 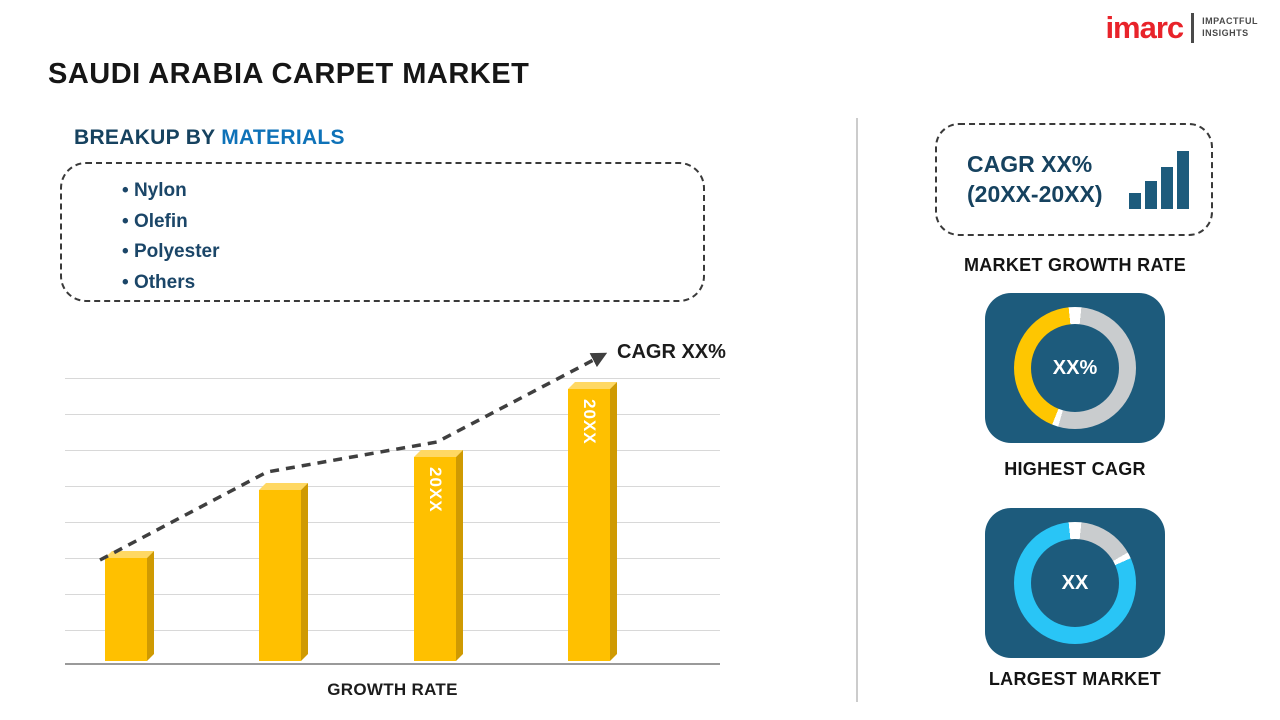 I want to click on largest-market-donut: XX, so click(x=1075, y=583).